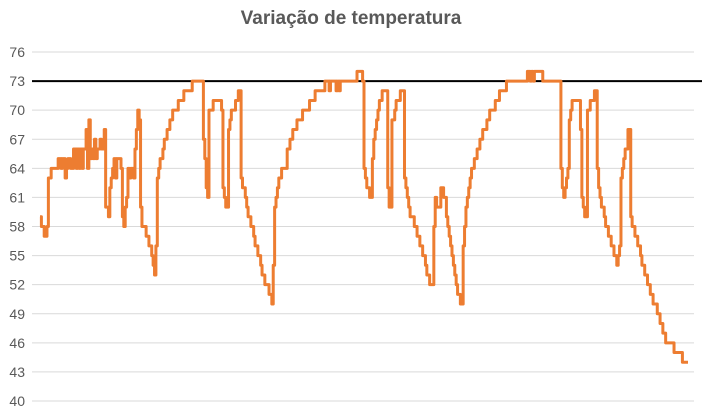 The image size is (702, 417). I want to click on y-tick-label: 43, so click(17, 372).